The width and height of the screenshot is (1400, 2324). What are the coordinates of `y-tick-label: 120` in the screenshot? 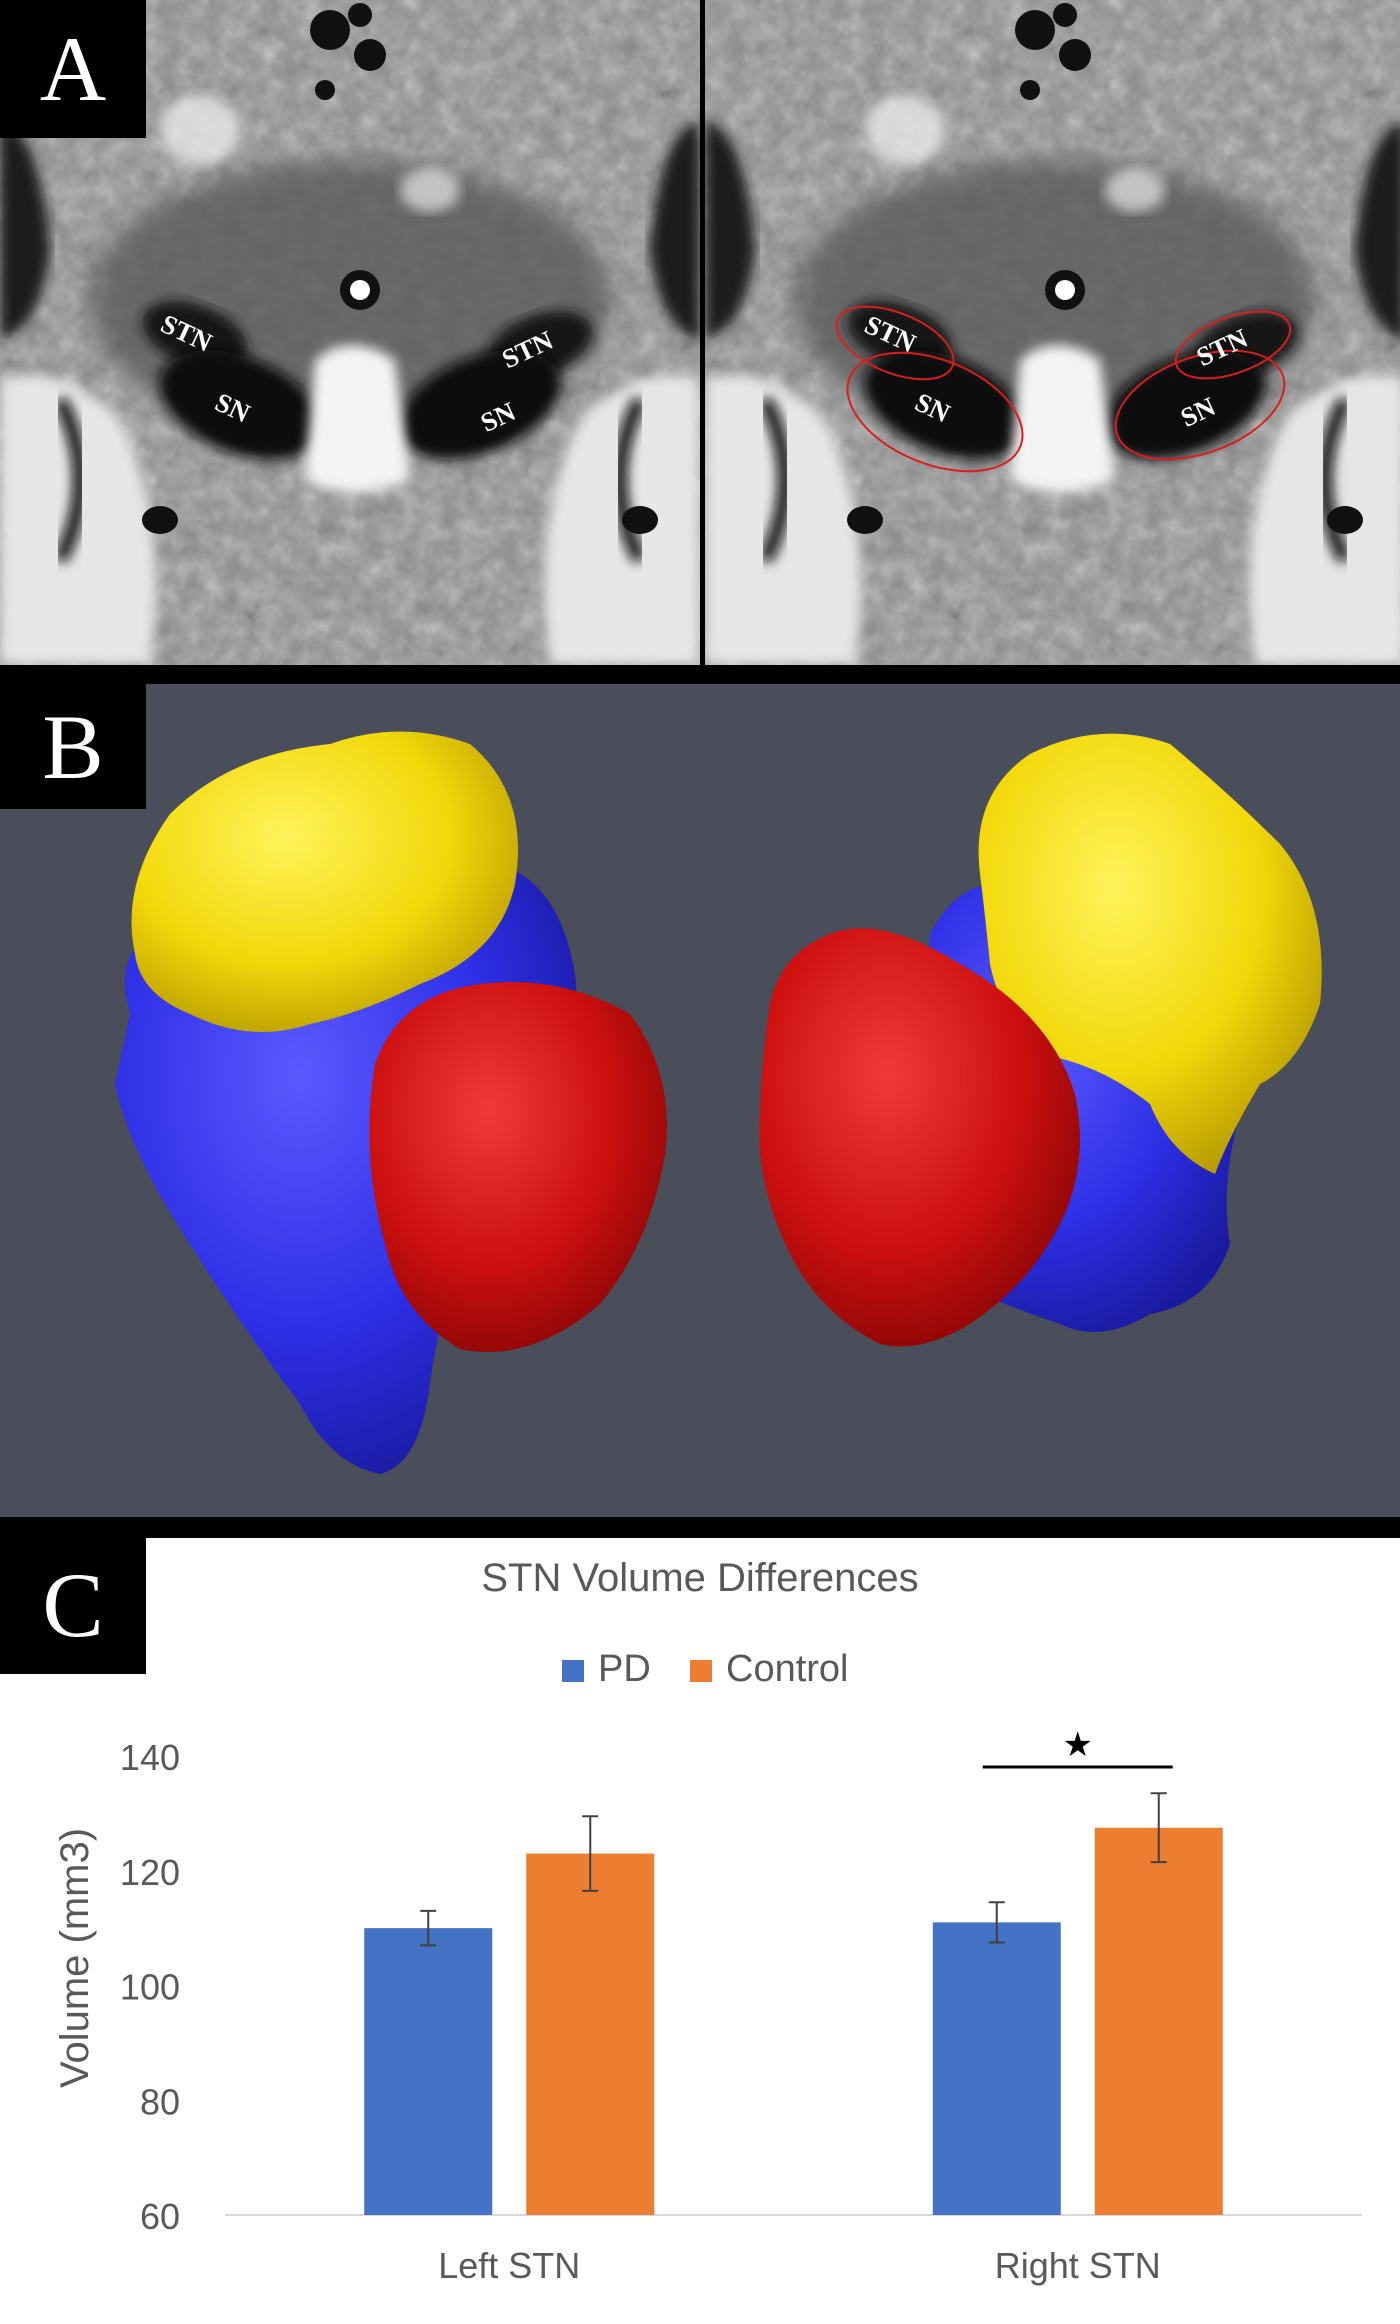 It's located at (150, 1872).